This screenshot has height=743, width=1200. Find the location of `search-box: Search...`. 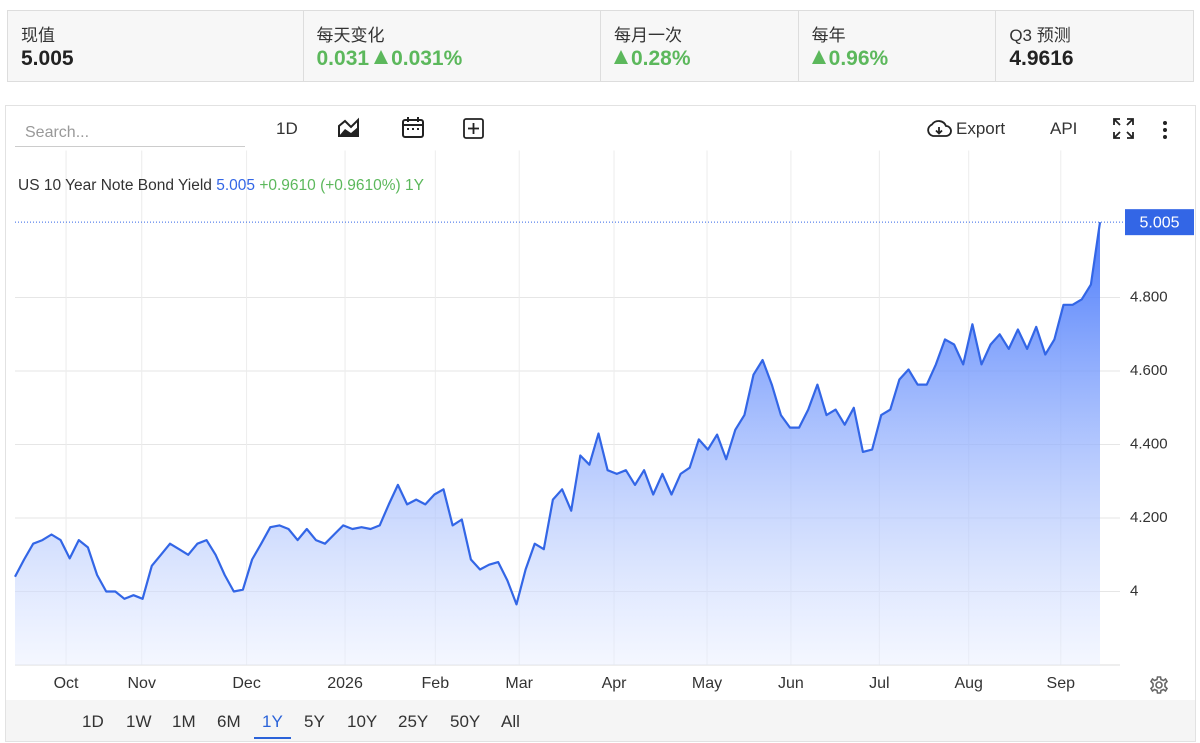

search-box: Search... is located at coordinates (130, 132).